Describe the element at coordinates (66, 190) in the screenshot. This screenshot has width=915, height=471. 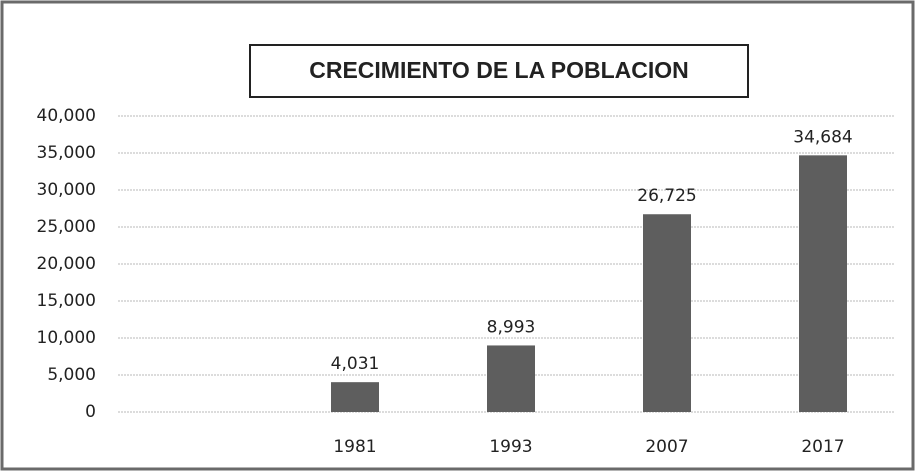
I see `y-tick-label: 30,000` at that location.